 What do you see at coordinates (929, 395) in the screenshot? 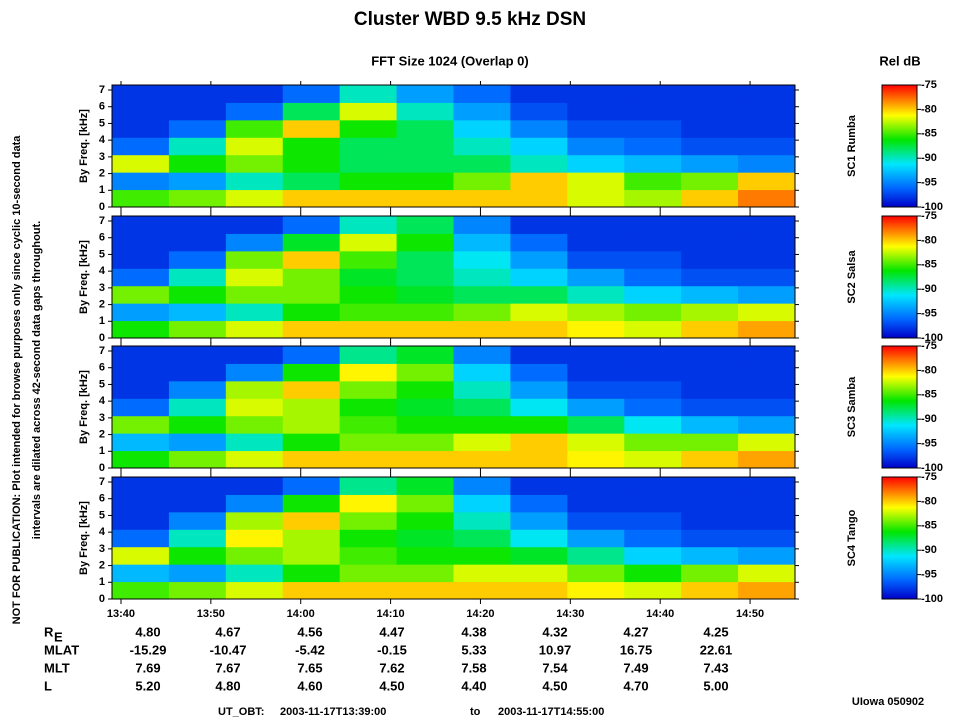
I see `colorbar-tick-label: -85` at bounding box center [929, 395].